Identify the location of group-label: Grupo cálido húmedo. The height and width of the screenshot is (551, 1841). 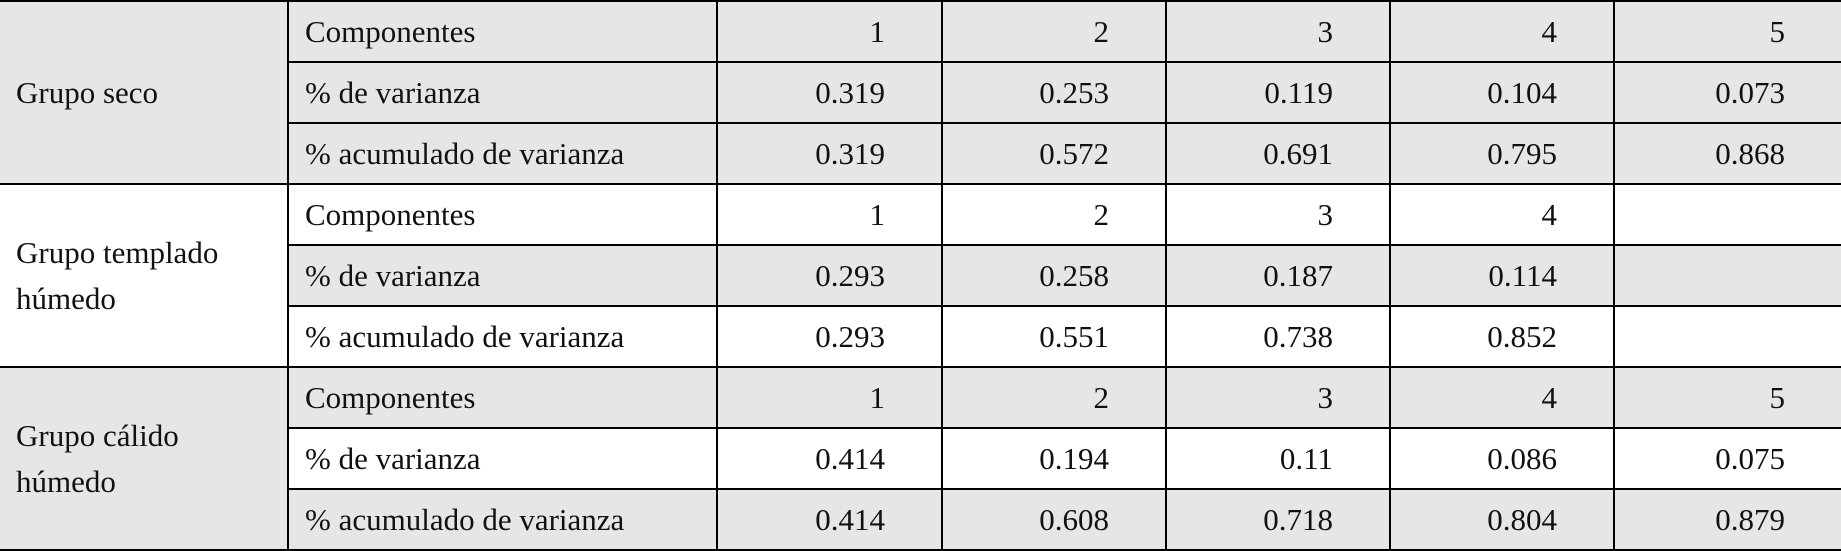
(144, 458).